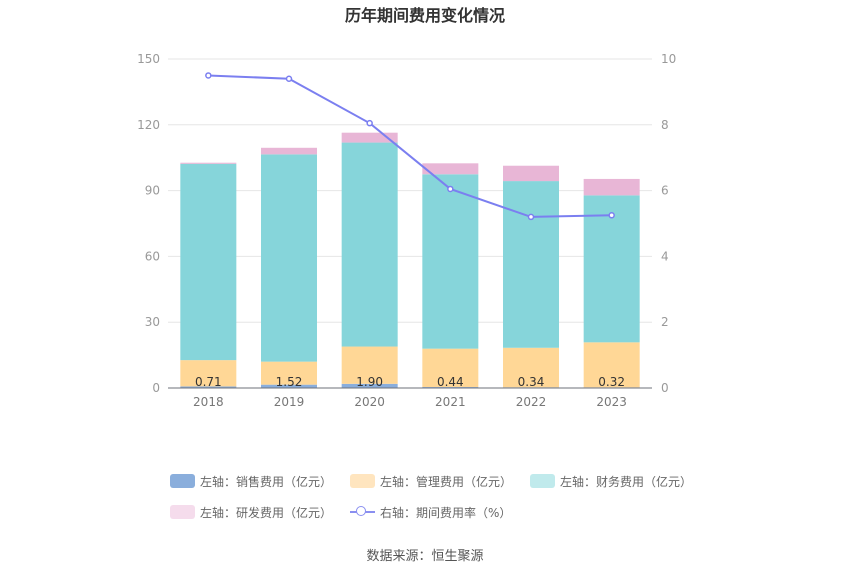 The image size is (850, 575). Describe the element at coordinates (148, 59) in the screenshot. I see `left-axis-tick-label: 150` at that location.